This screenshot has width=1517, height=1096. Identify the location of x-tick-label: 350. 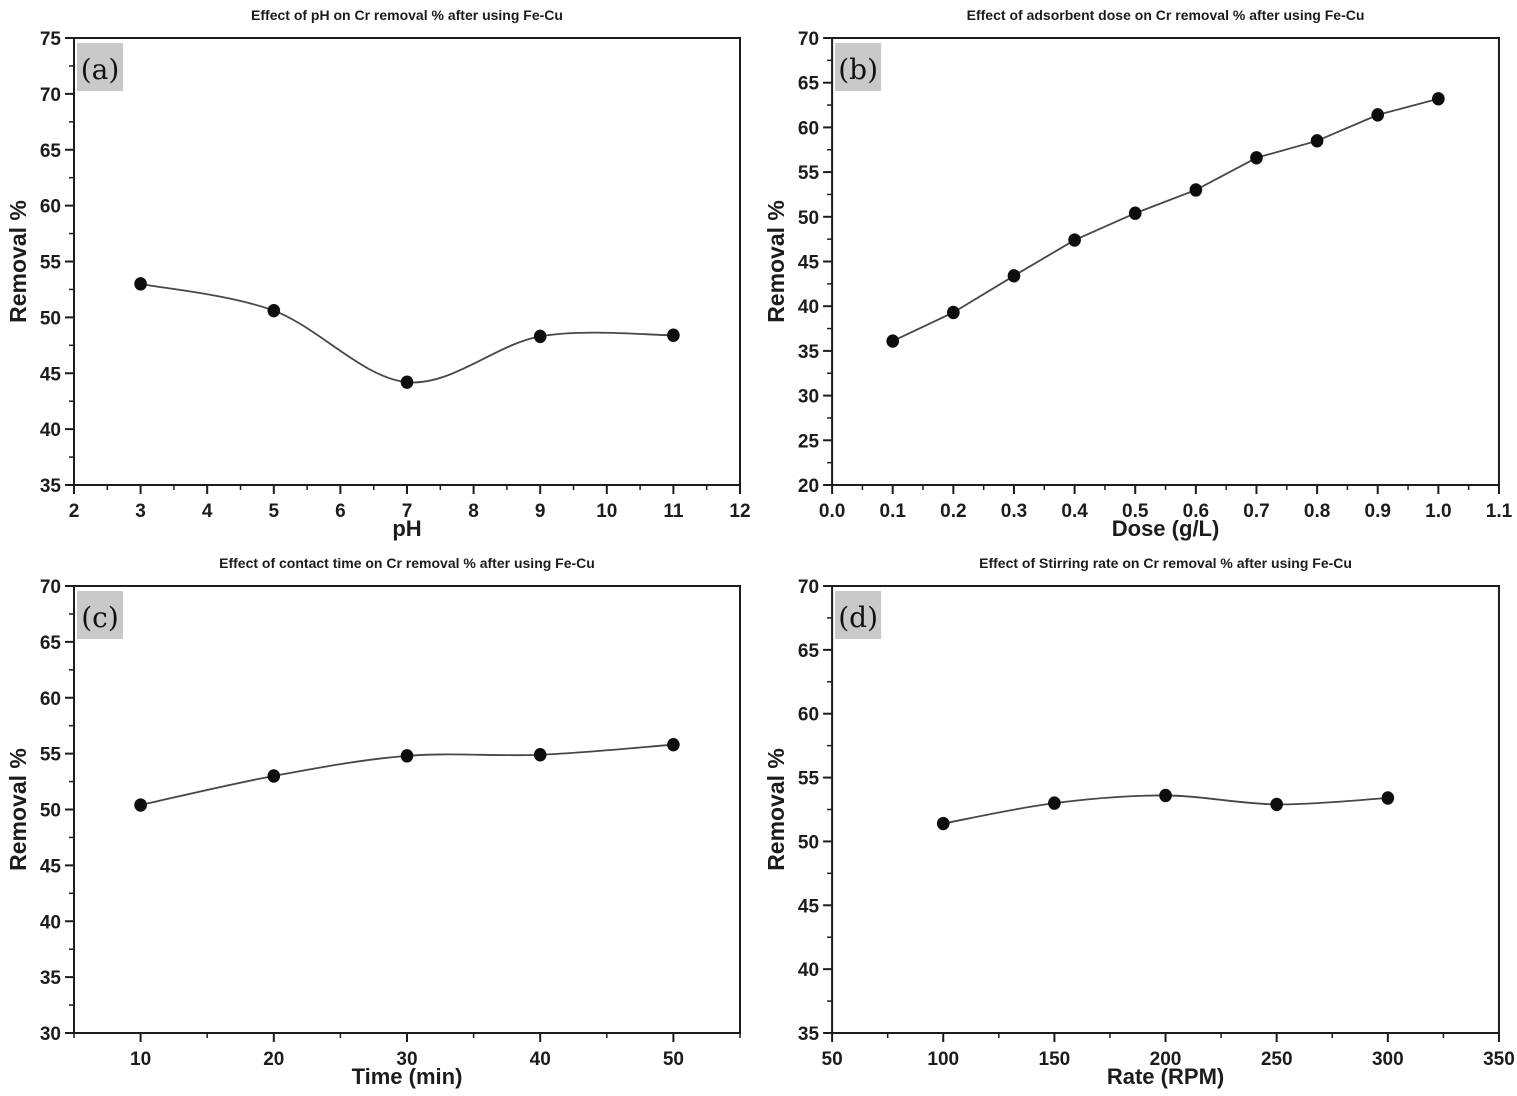
(1499, 1059).